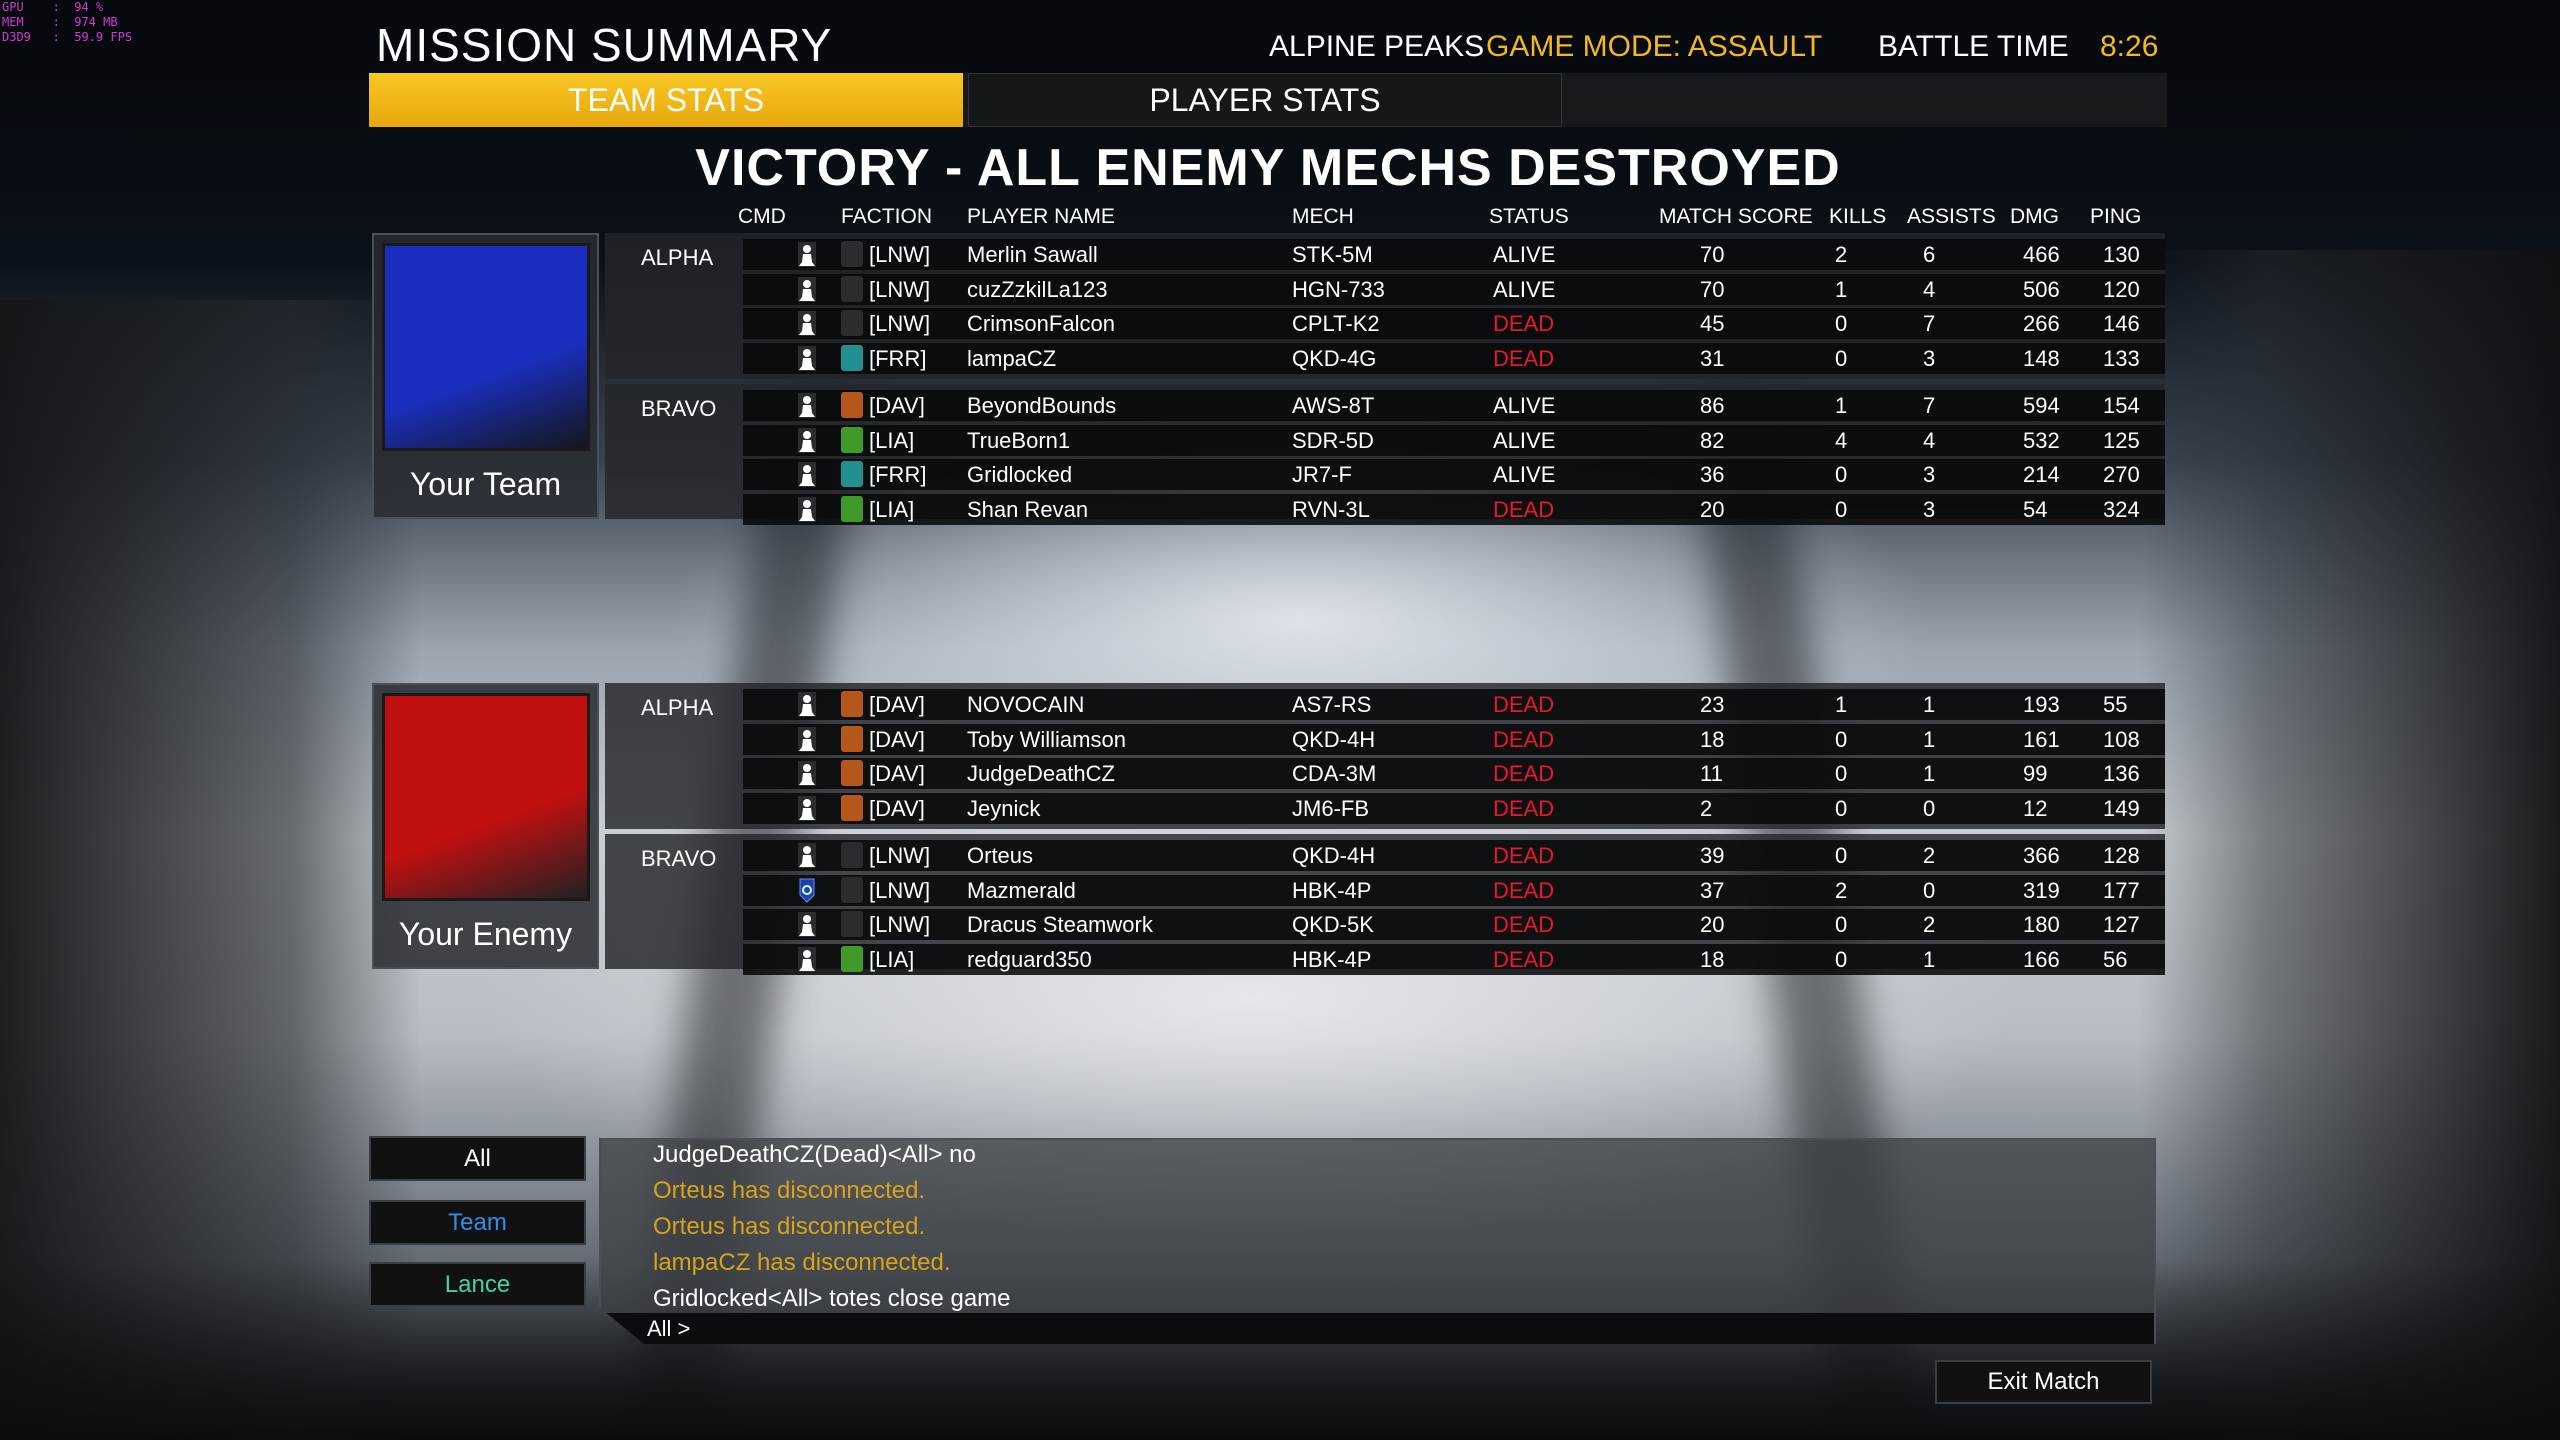  Describe the element at coordinates (1929, 739) in the screenshot. I see `assists: 1` at that location.